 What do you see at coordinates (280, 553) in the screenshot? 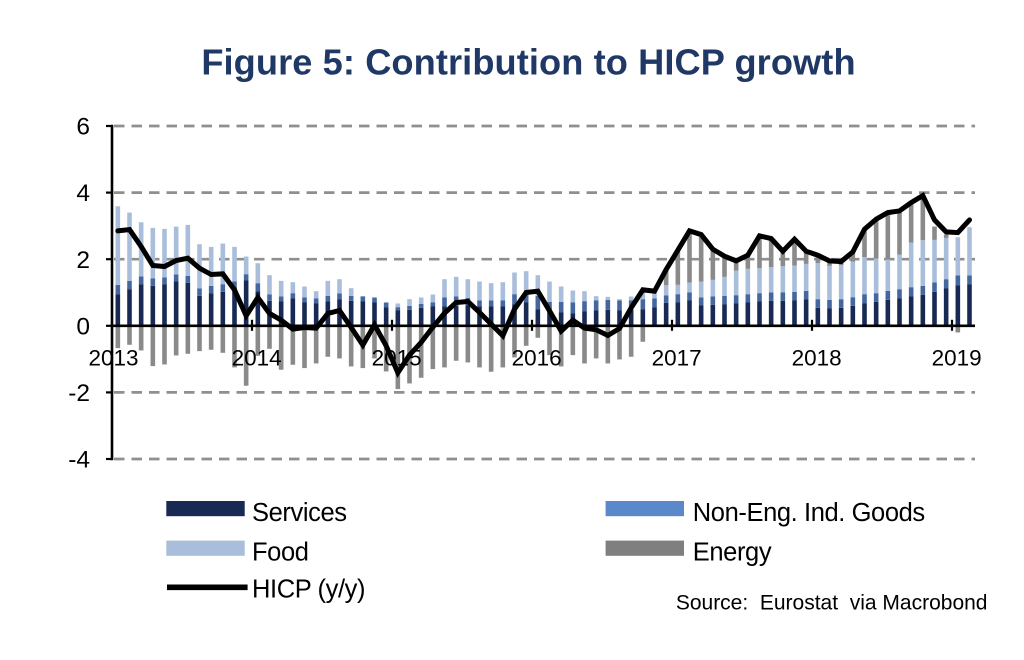
I see `svg-text: Food` at bounding box center [280, 553].